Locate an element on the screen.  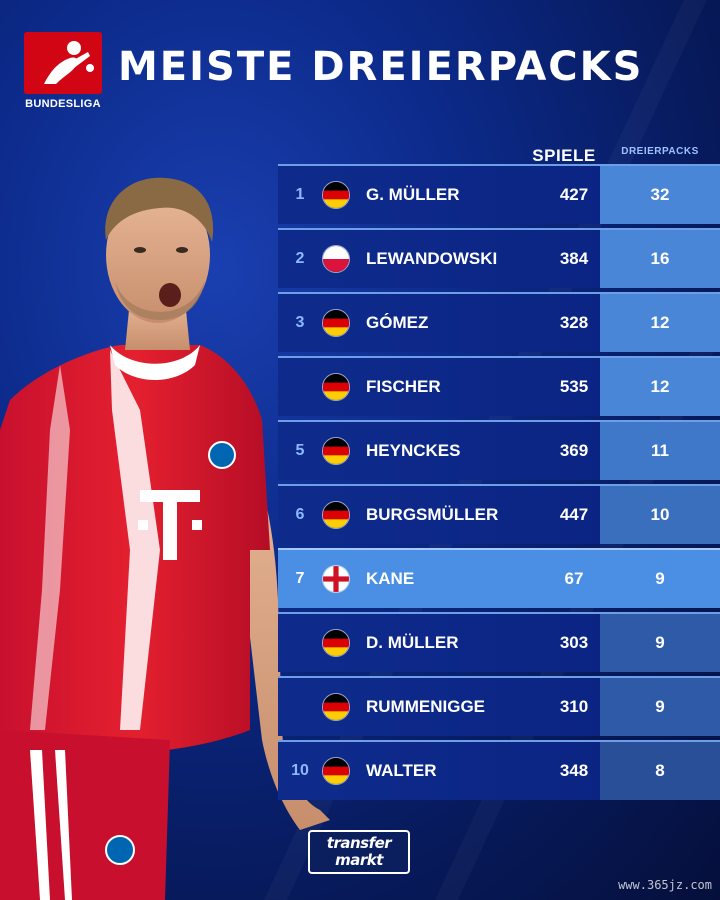
spiele-cell: 328 is located at coordinates (574, 322).